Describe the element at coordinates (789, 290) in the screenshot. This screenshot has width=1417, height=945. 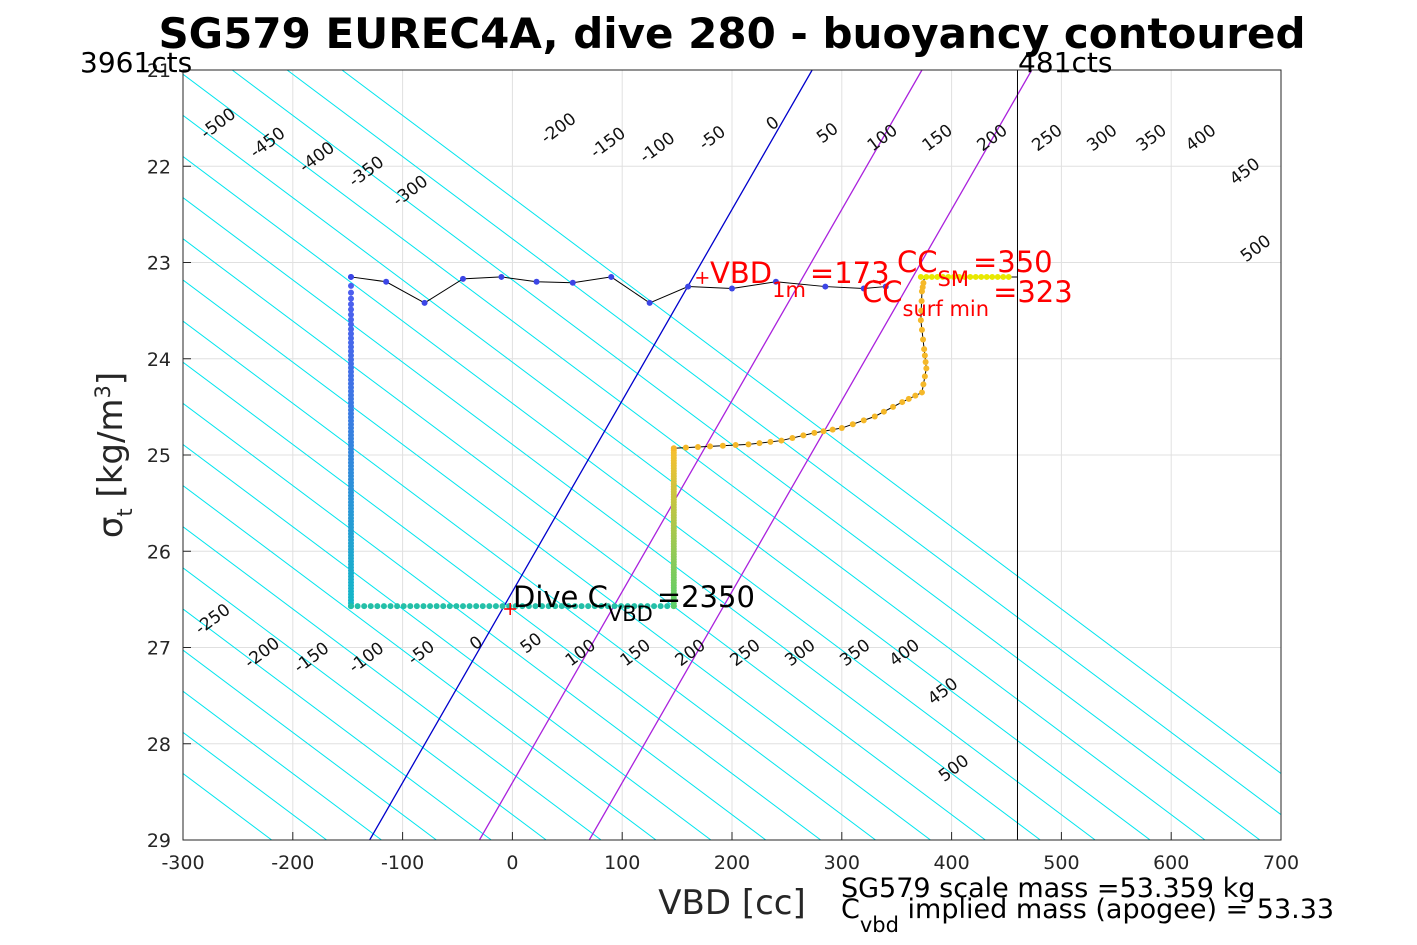
I see `vbd-1m-sub: 1m` at that location.